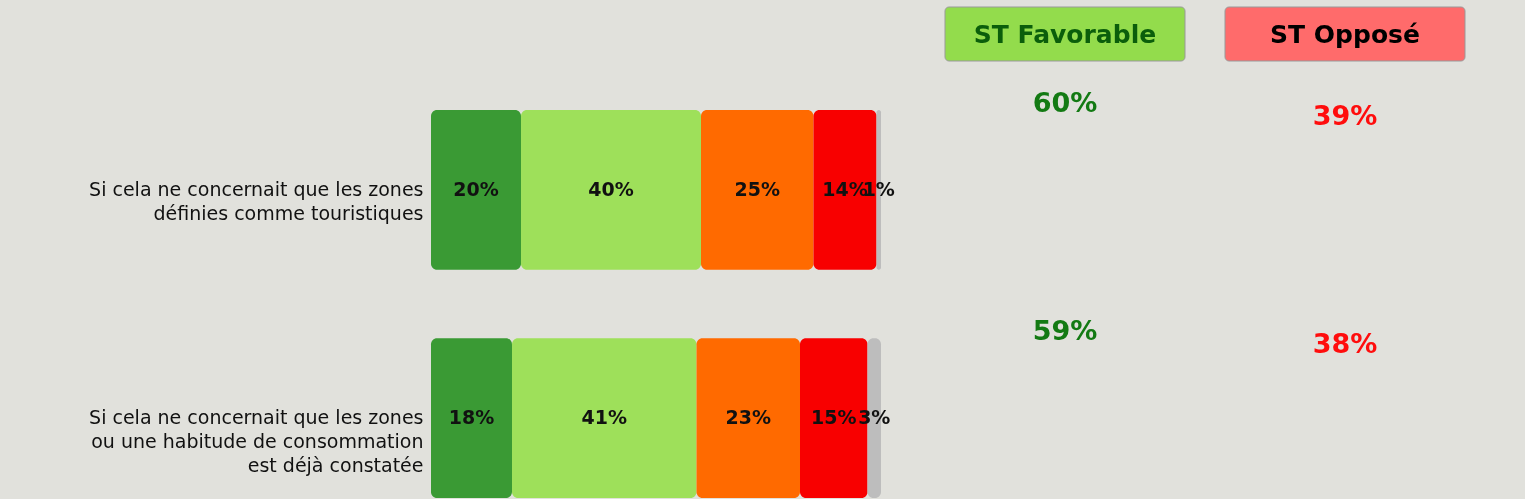 The height and width of the screenshot is (499, 1525). What do you see at coordinates (1065, 330) in the screenshot?
I see `text: 59%` at bounding box center [1065, 330].